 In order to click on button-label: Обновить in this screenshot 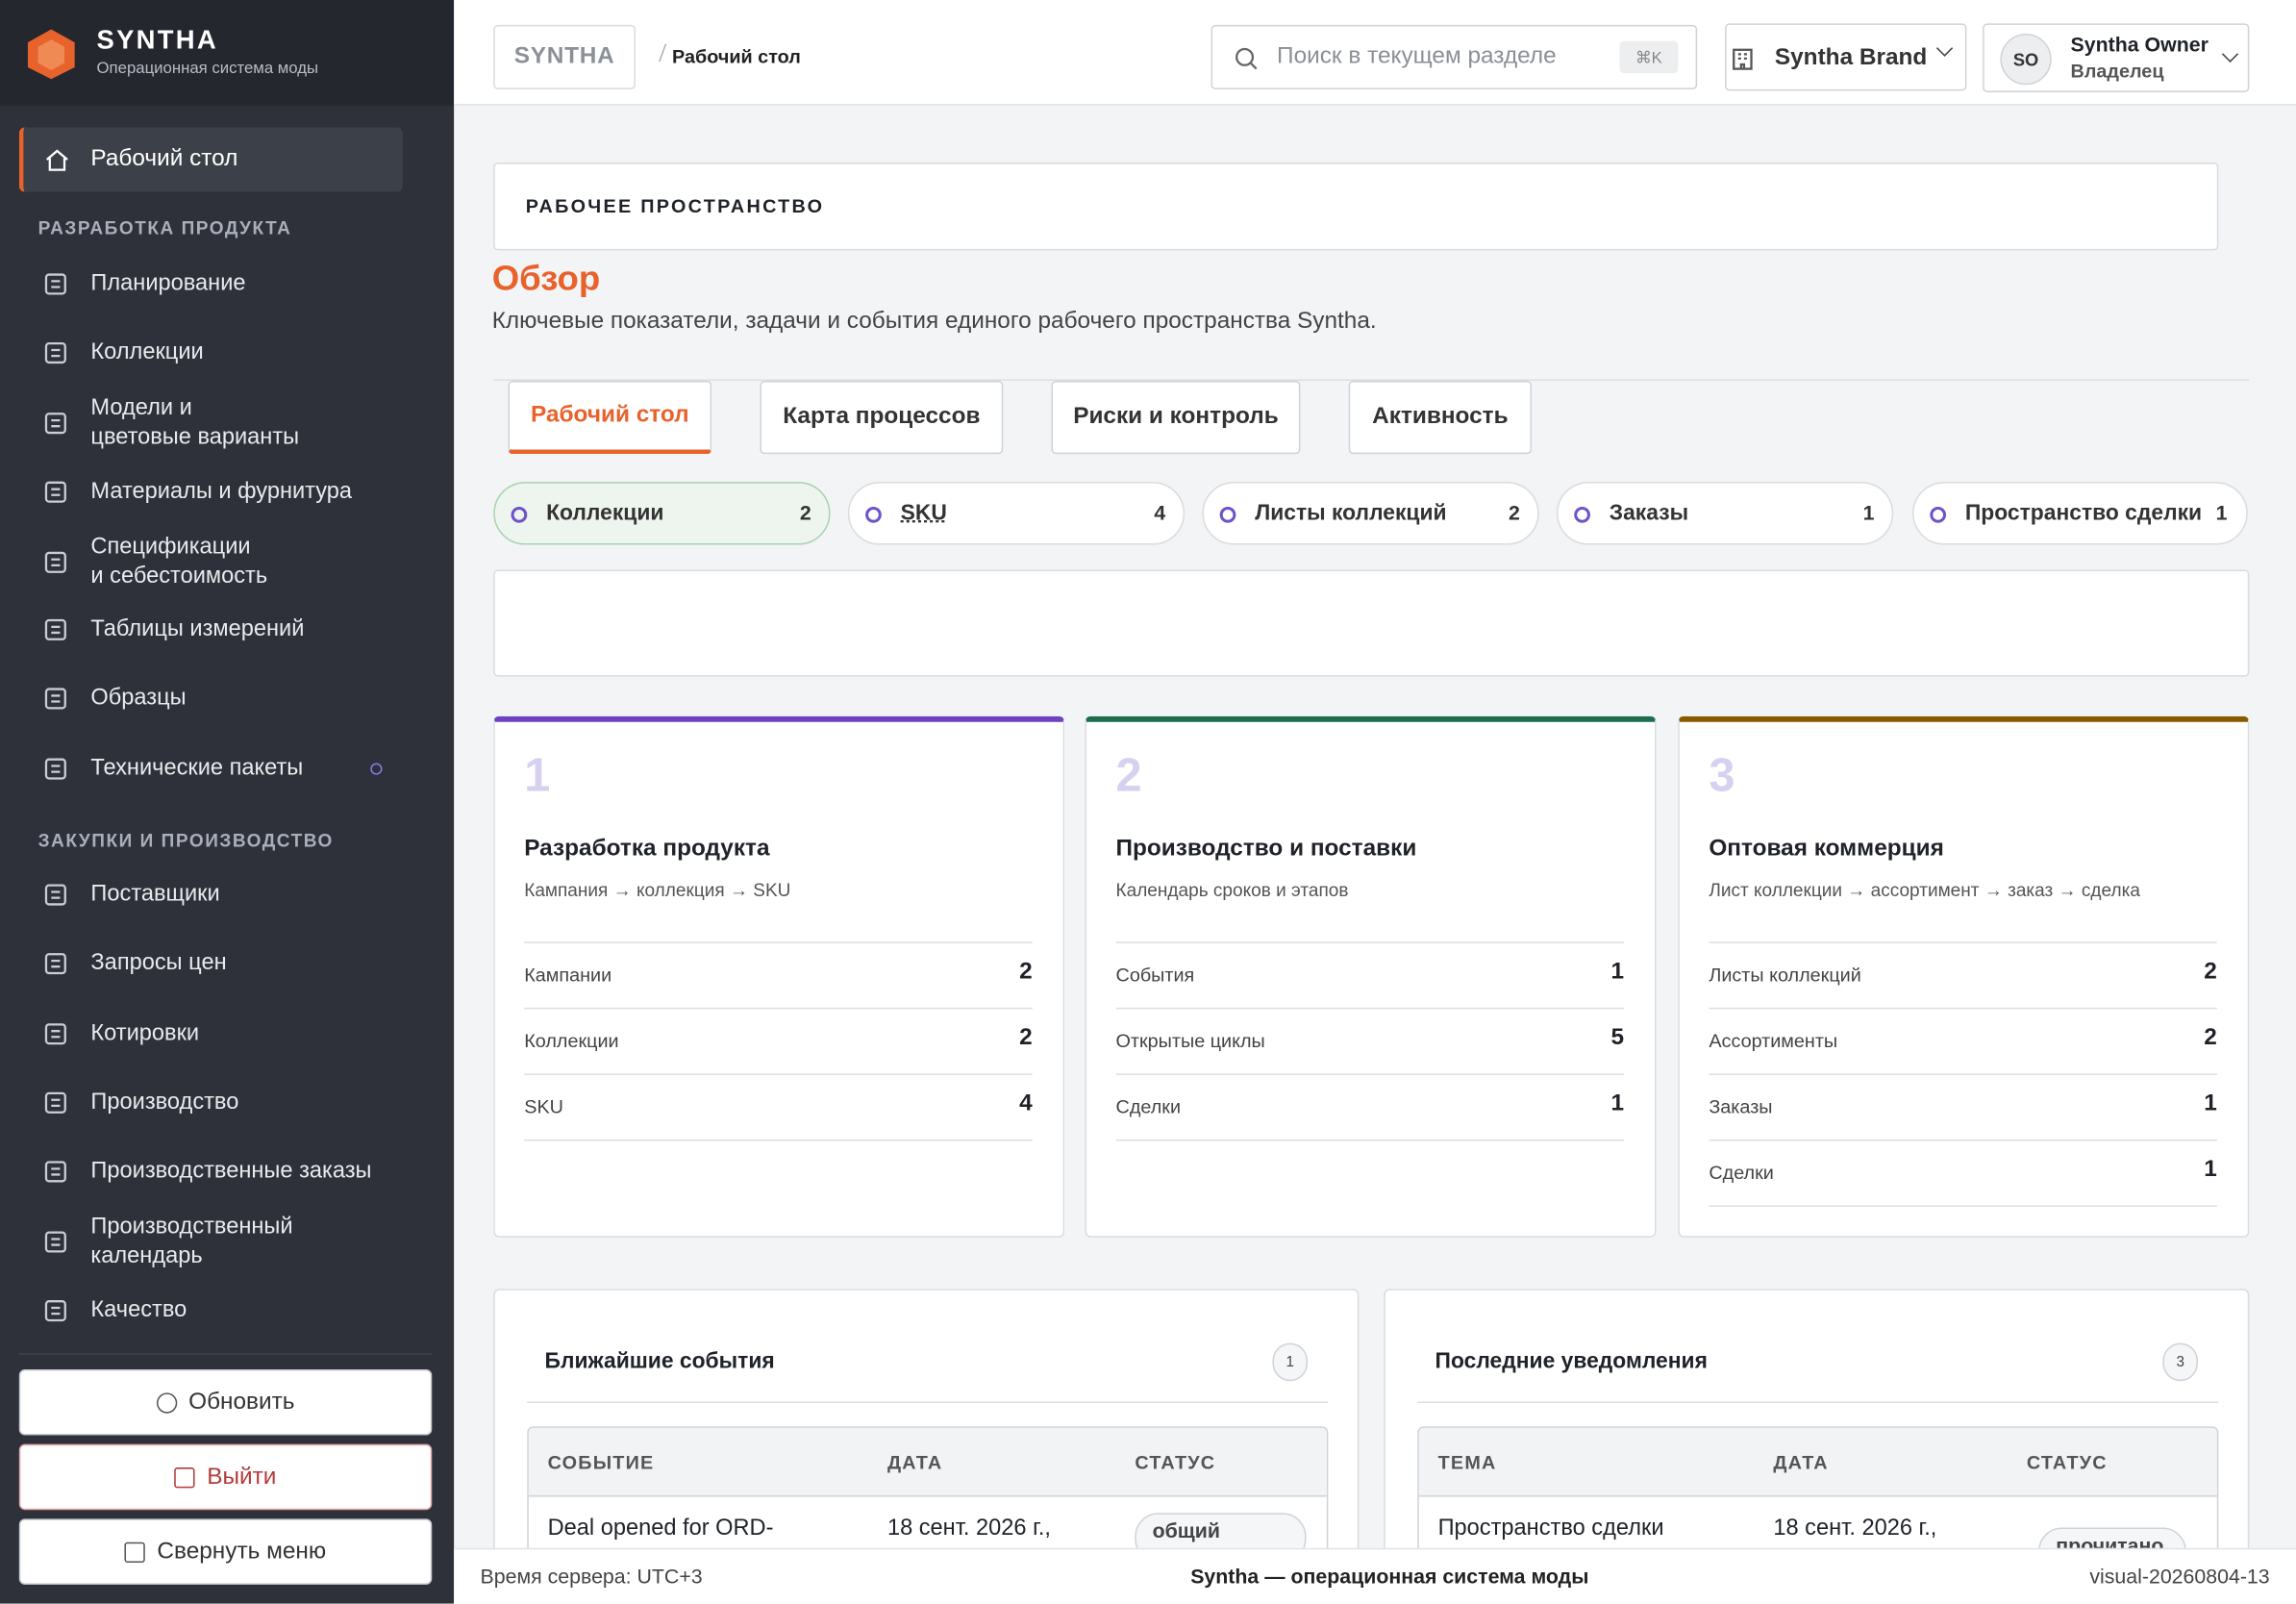, I will do `click(241, 1402)`.